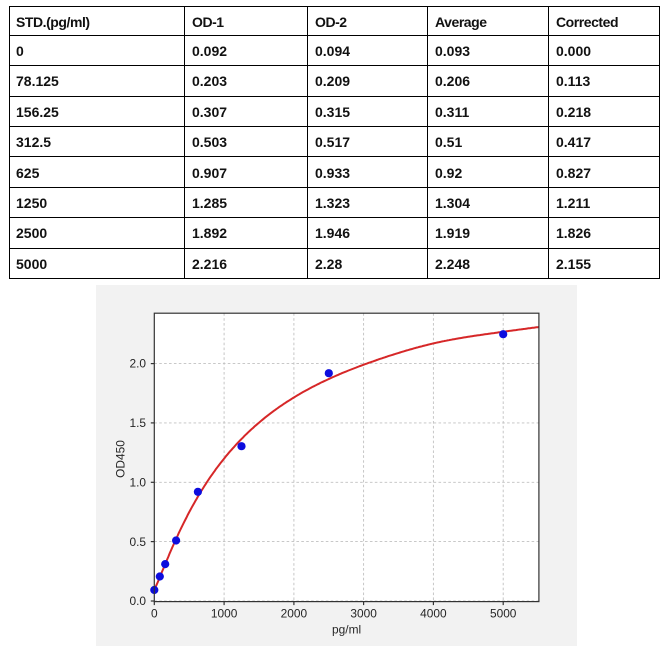 This screenshot has width=665, height=653. What do you see at coordinates (137, 423) in the screenshot?
I see `svg-text: 1.5` at bounding box center [137, 423].